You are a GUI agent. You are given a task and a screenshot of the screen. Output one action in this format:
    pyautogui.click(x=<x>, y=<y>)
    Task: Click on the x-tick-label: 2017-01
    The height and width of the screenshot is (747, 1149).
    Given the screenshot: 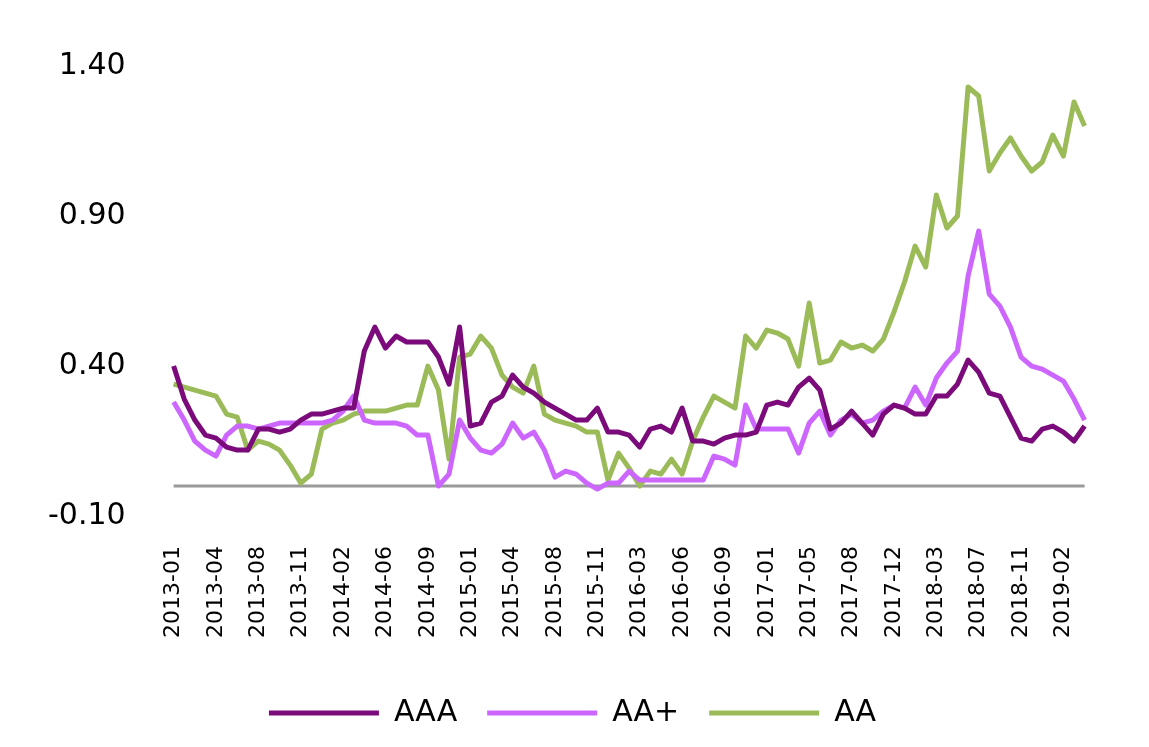 What is the action you would take?
    pyautogui.click(x=765, y=592)
    